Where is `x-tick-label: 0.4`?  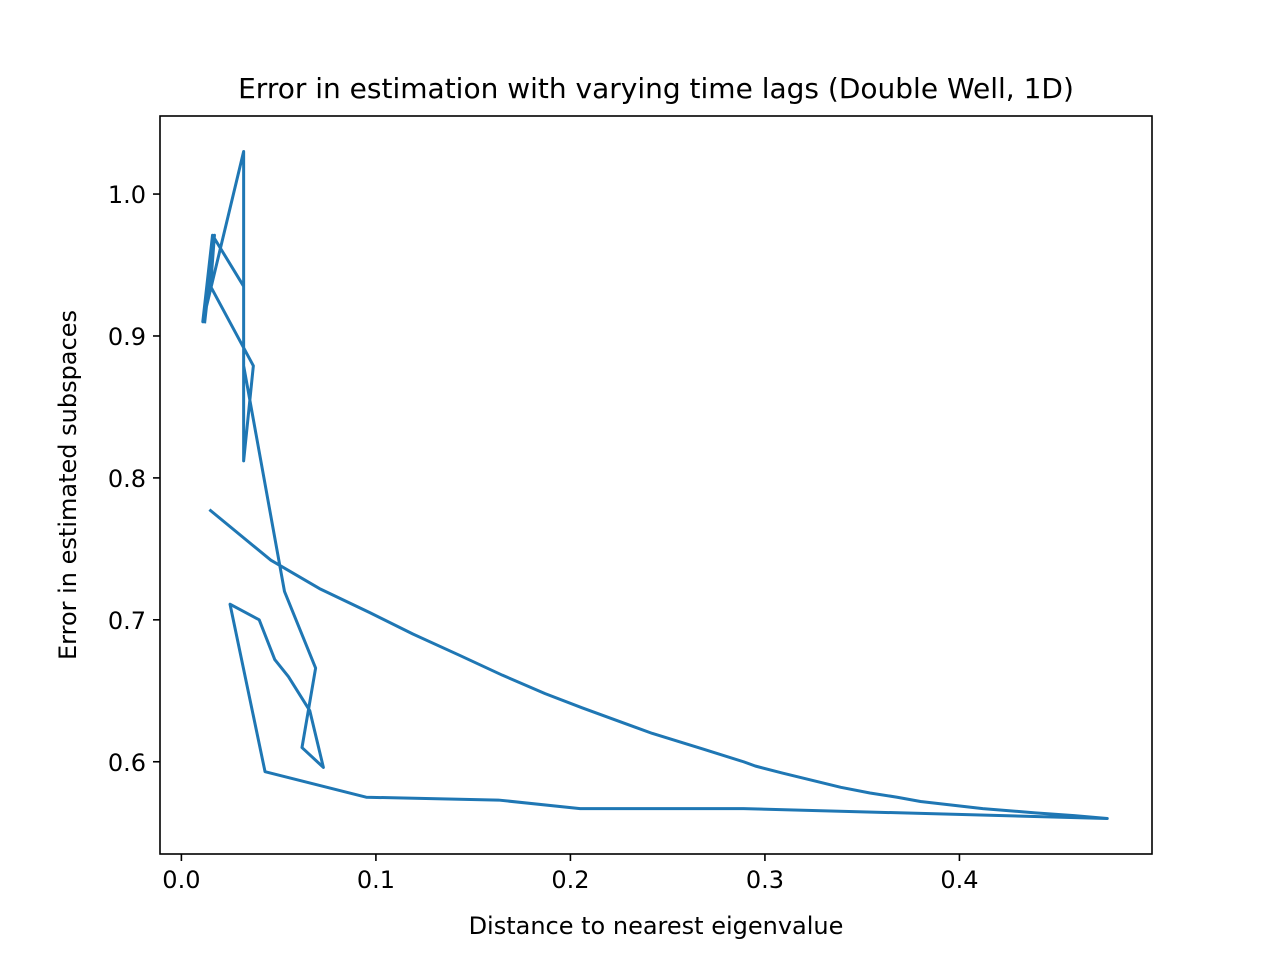
x-tick-label: 0.4 is located at coordinates (959, 880).